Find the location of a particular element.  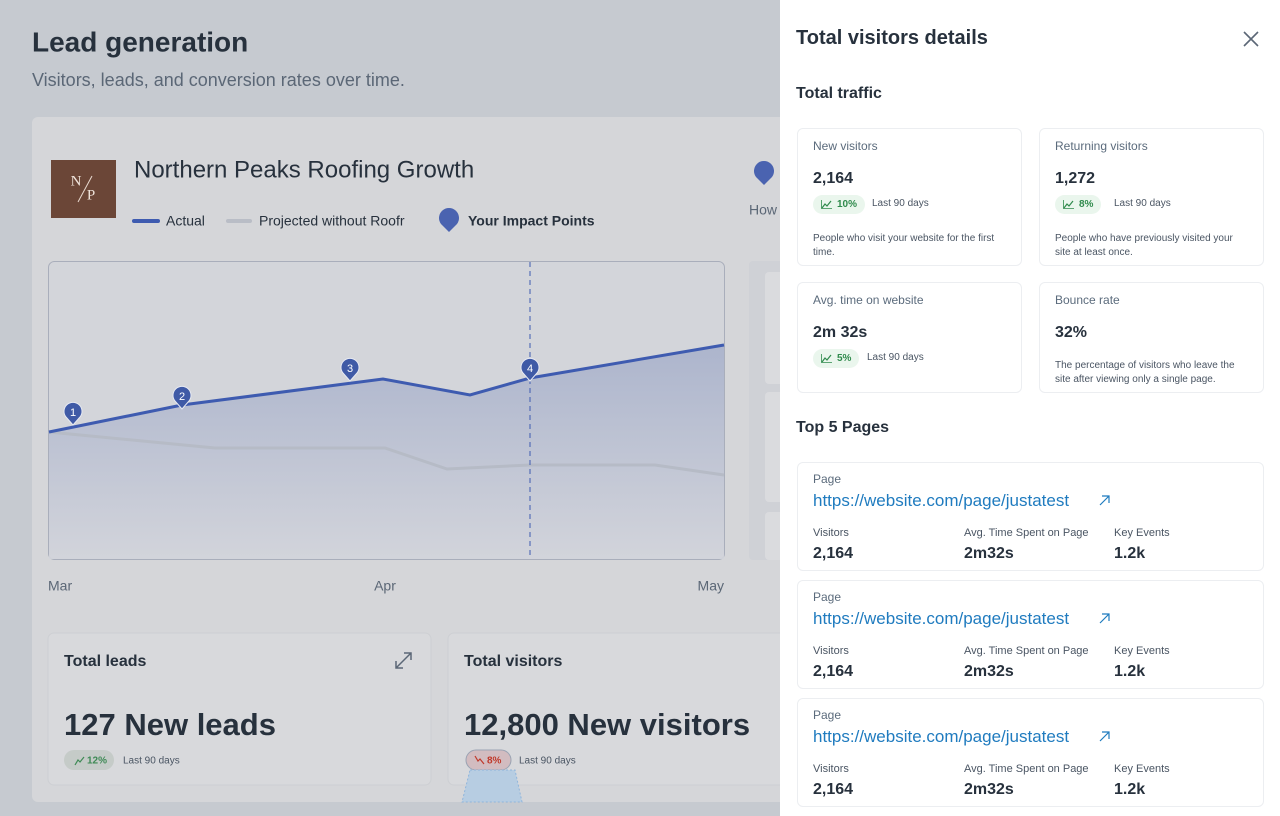

metric-label: Bounce rate is located at coordinates (1087, 300).